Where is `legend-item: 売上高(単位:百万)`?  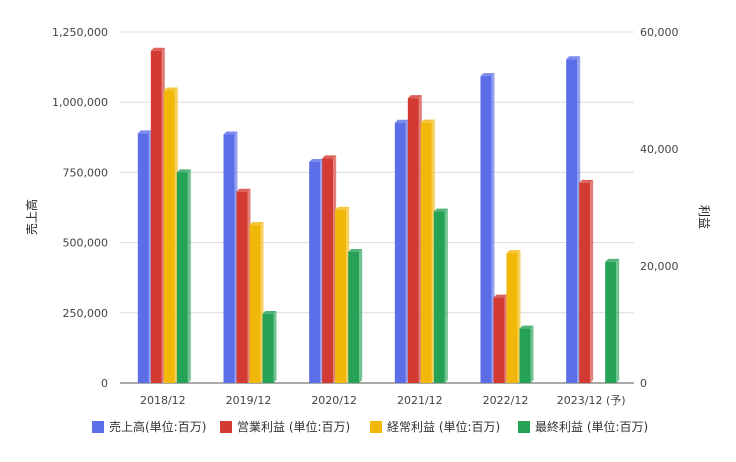 legend-item: 売上高(単位:百万) is located at coordinates (149, 426).